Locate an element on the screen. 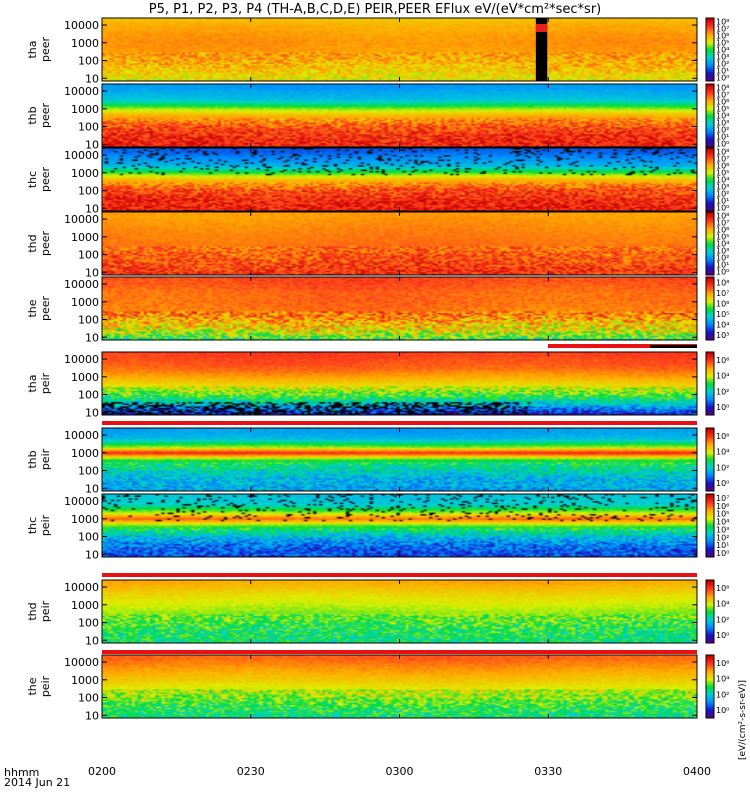 Image resolution: width=750 pixels, height=800 pixels. colorbar-tick-thd-peer-3: 10³ is located at coordinates (722, 251).